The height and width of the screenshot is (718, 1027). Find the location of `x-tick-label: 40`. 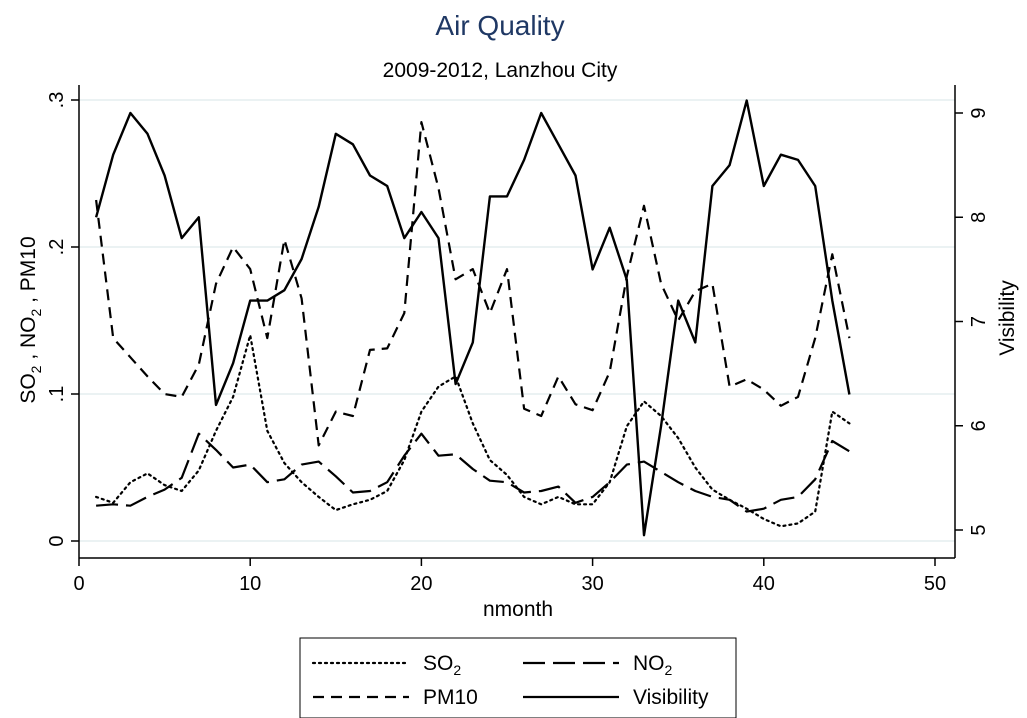

x-tick-label: 40 is located at coordinates (764, 584).